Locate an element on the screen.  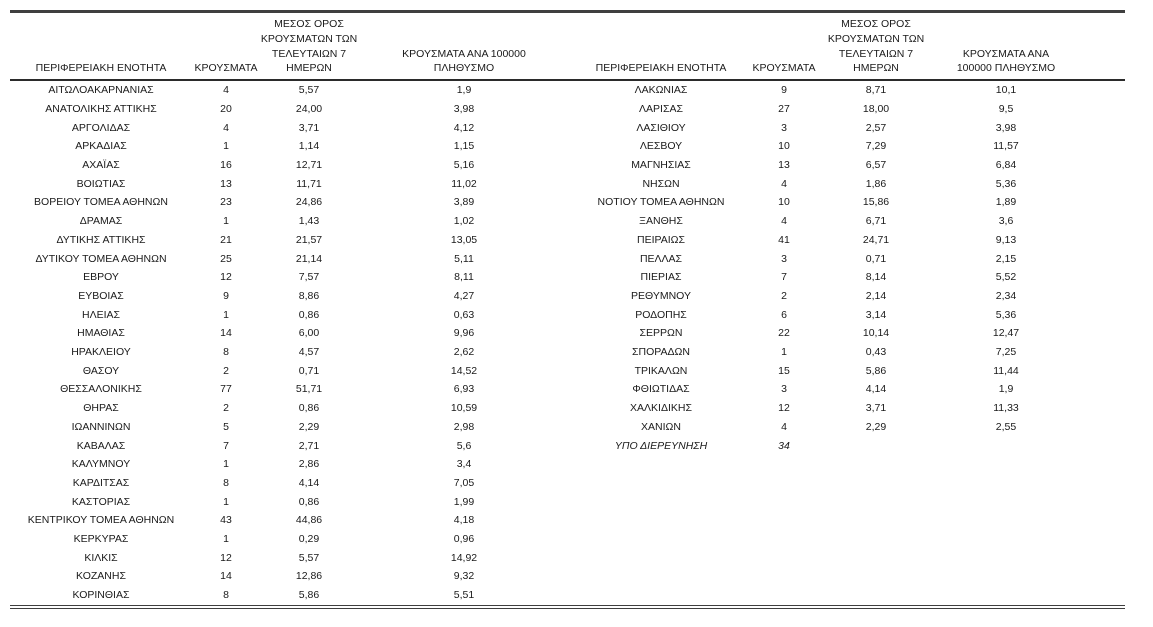
cases-value-left: 12 is located at coordinates (226, 557).